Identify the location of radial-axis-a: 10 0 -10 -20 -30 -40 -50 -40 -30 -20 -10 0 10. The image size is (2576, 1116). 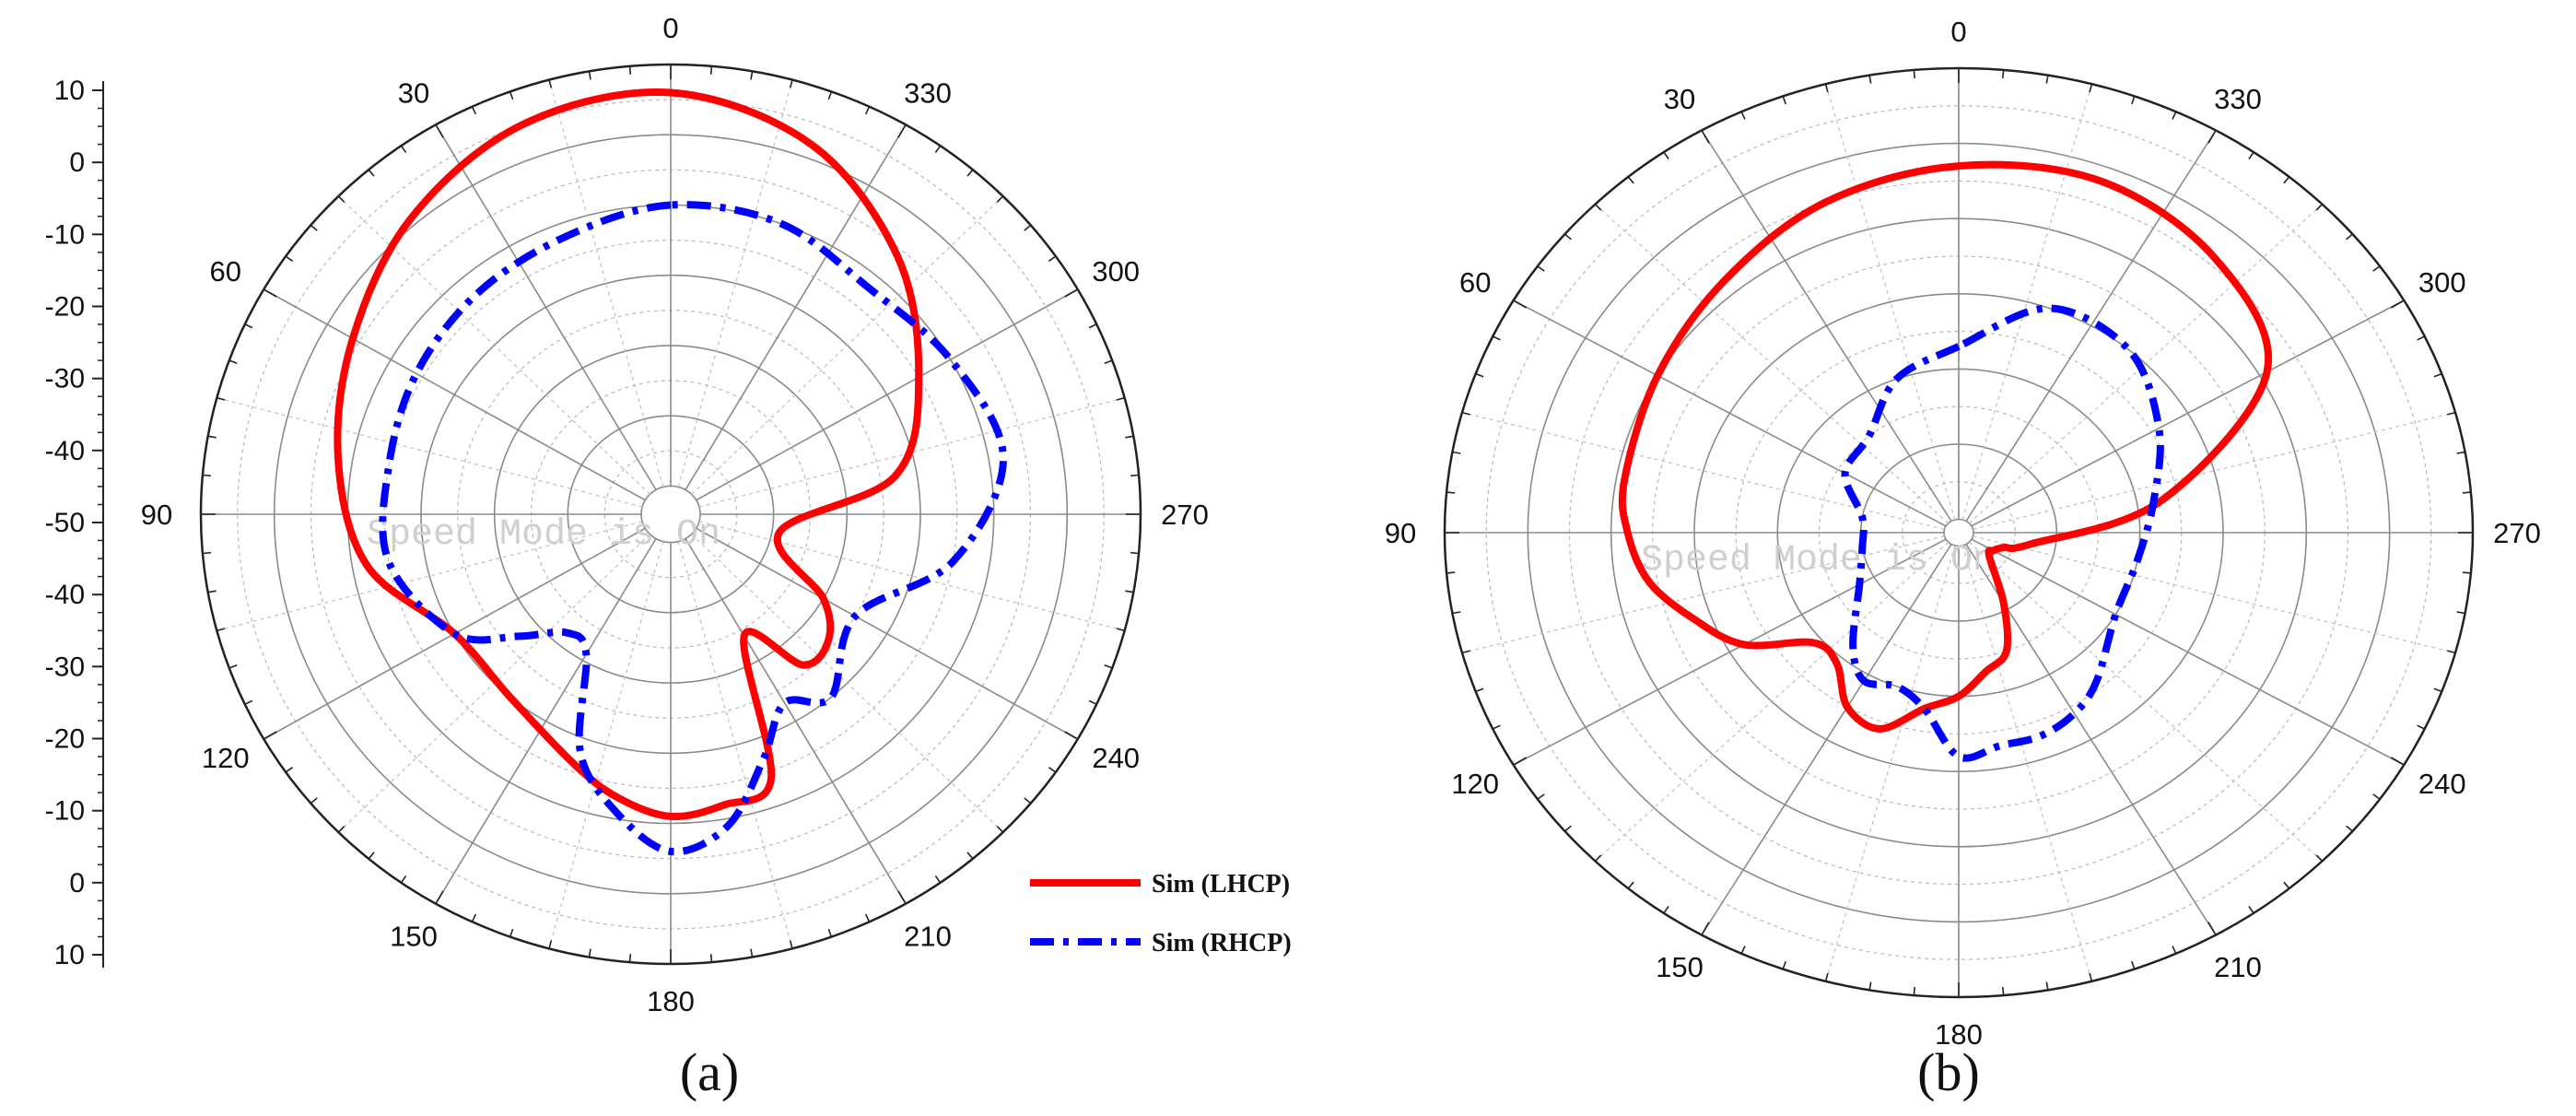
(74, 523).